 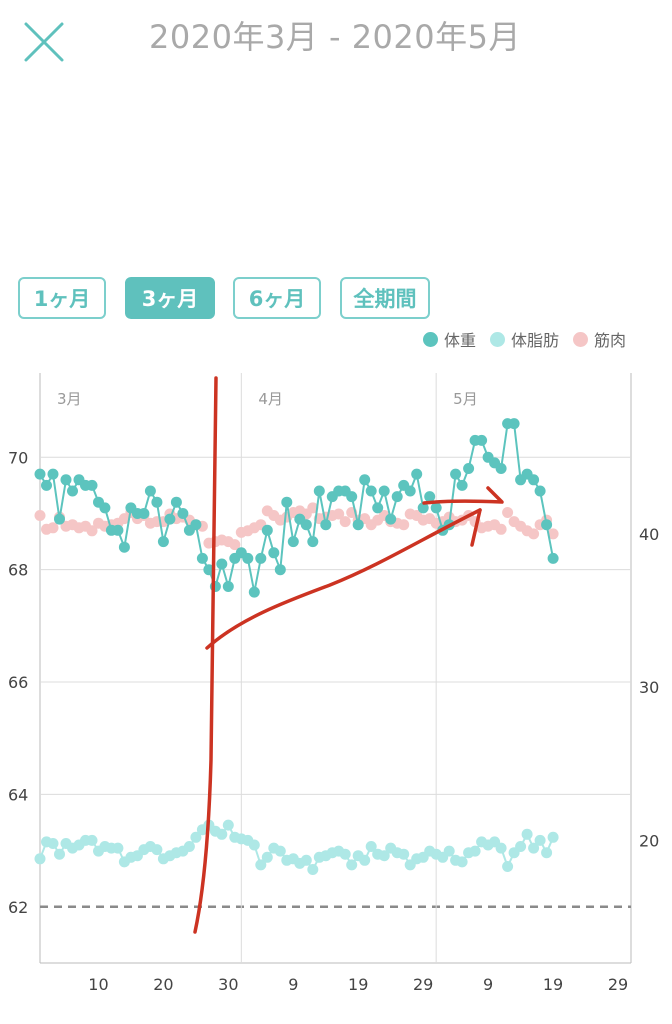 What do you see at coordinates (649, 840) in the screenshot?
I see `right-tick-label: 20` at bounding box center [649, 840].